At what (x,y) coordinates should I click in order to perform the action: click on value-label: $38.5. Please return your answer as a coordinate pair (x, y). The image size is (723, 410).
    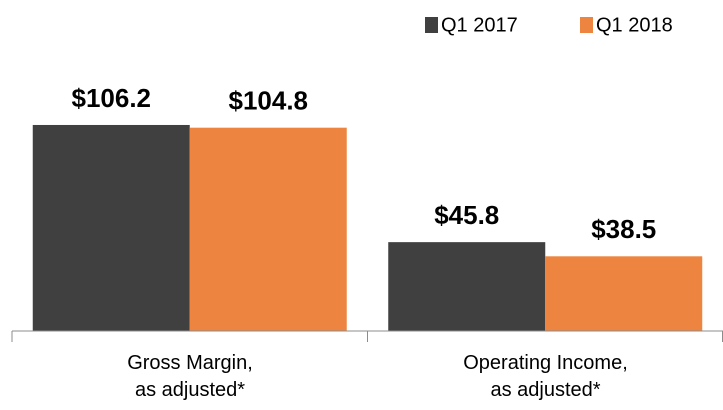
    Looking at the image, I should click on (623, 229).